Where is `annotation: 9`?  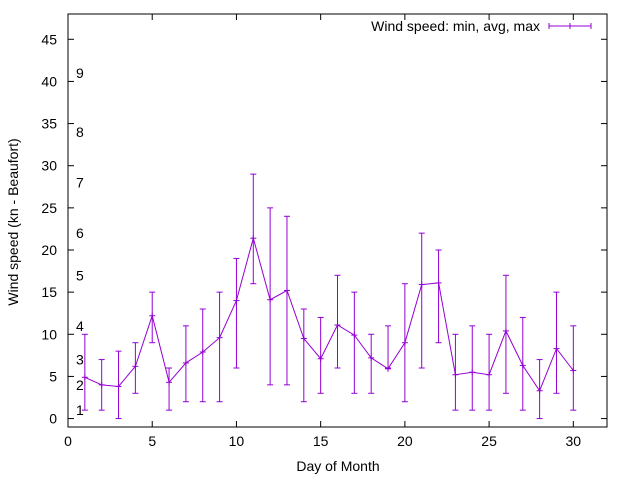 annotation: 9 is located at coordinates (80, 73).